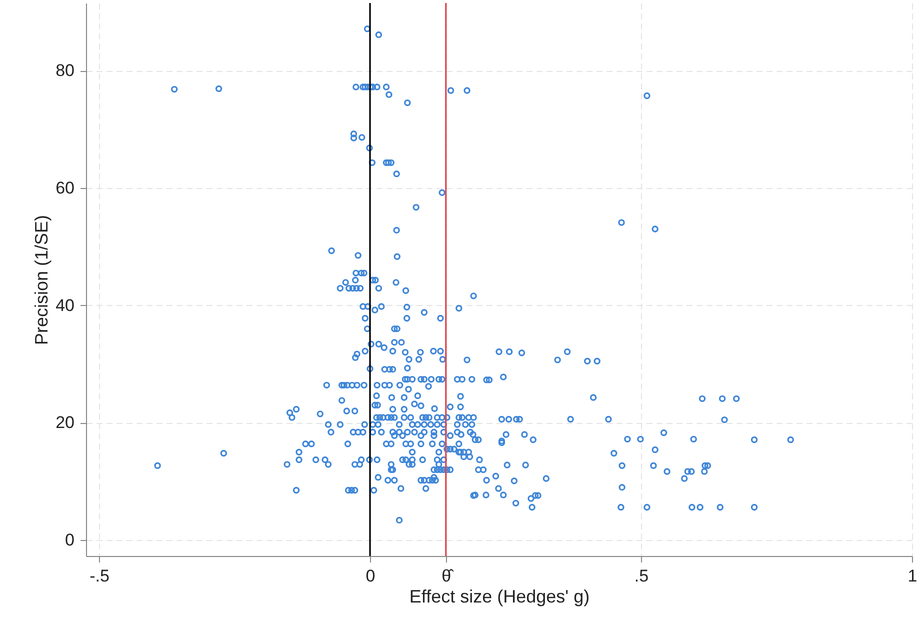 The width and height of the screenshot is (924, 635). What do you see at coordinates (448, 576) in the screenshot?
I see `x-tick-label: θ̂` at bounding box center [448, 576].